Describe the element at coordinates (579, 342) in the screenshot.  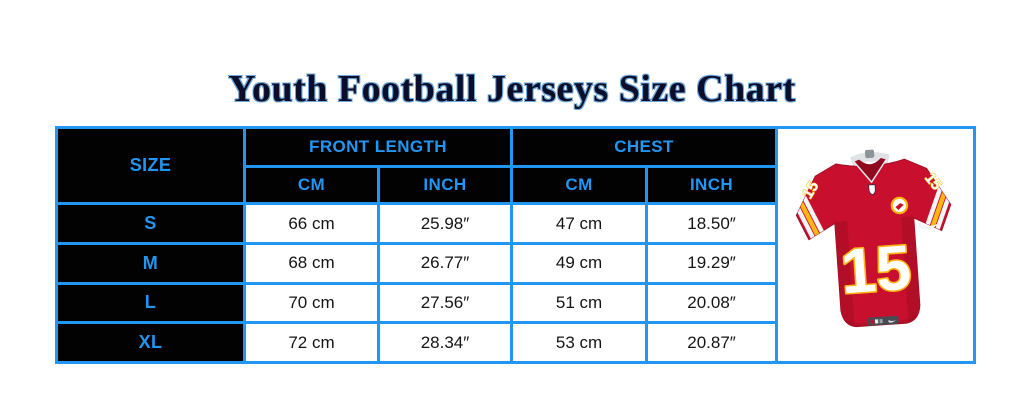
I see `cell-chest-cm: 53 cm` at that location.